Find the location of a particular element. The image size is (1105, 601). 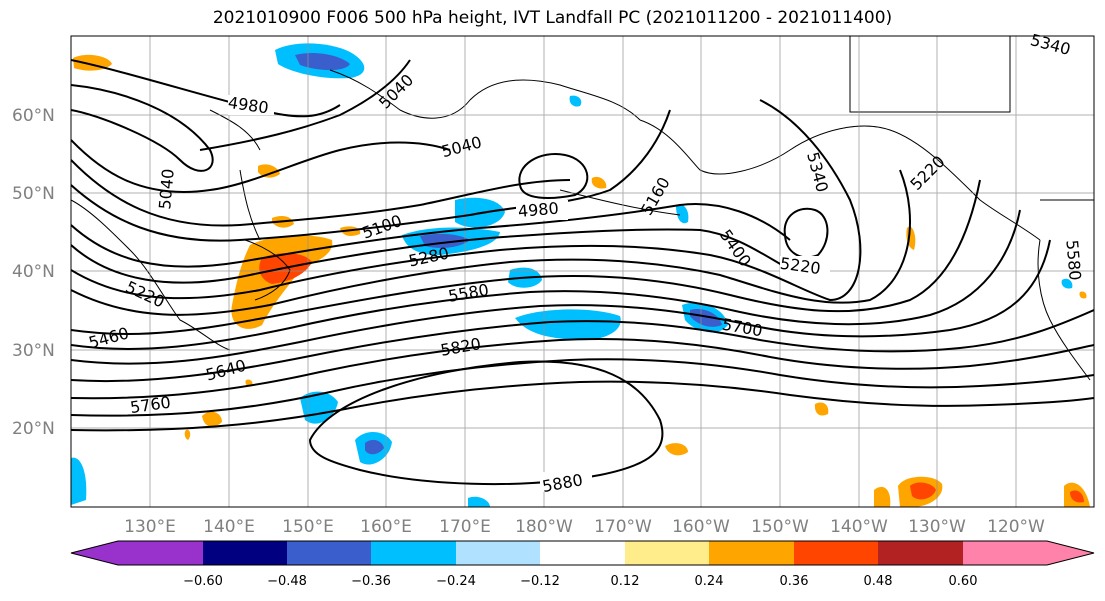

lon-label: 180°W is located at coordinates (544, 527).